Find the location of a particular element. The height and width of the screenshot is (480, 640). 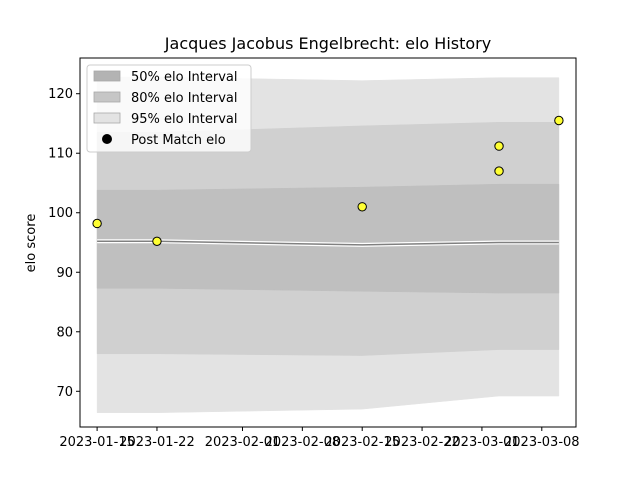

legend-label-3: Post Match elo is located at coordinates (178, 140).